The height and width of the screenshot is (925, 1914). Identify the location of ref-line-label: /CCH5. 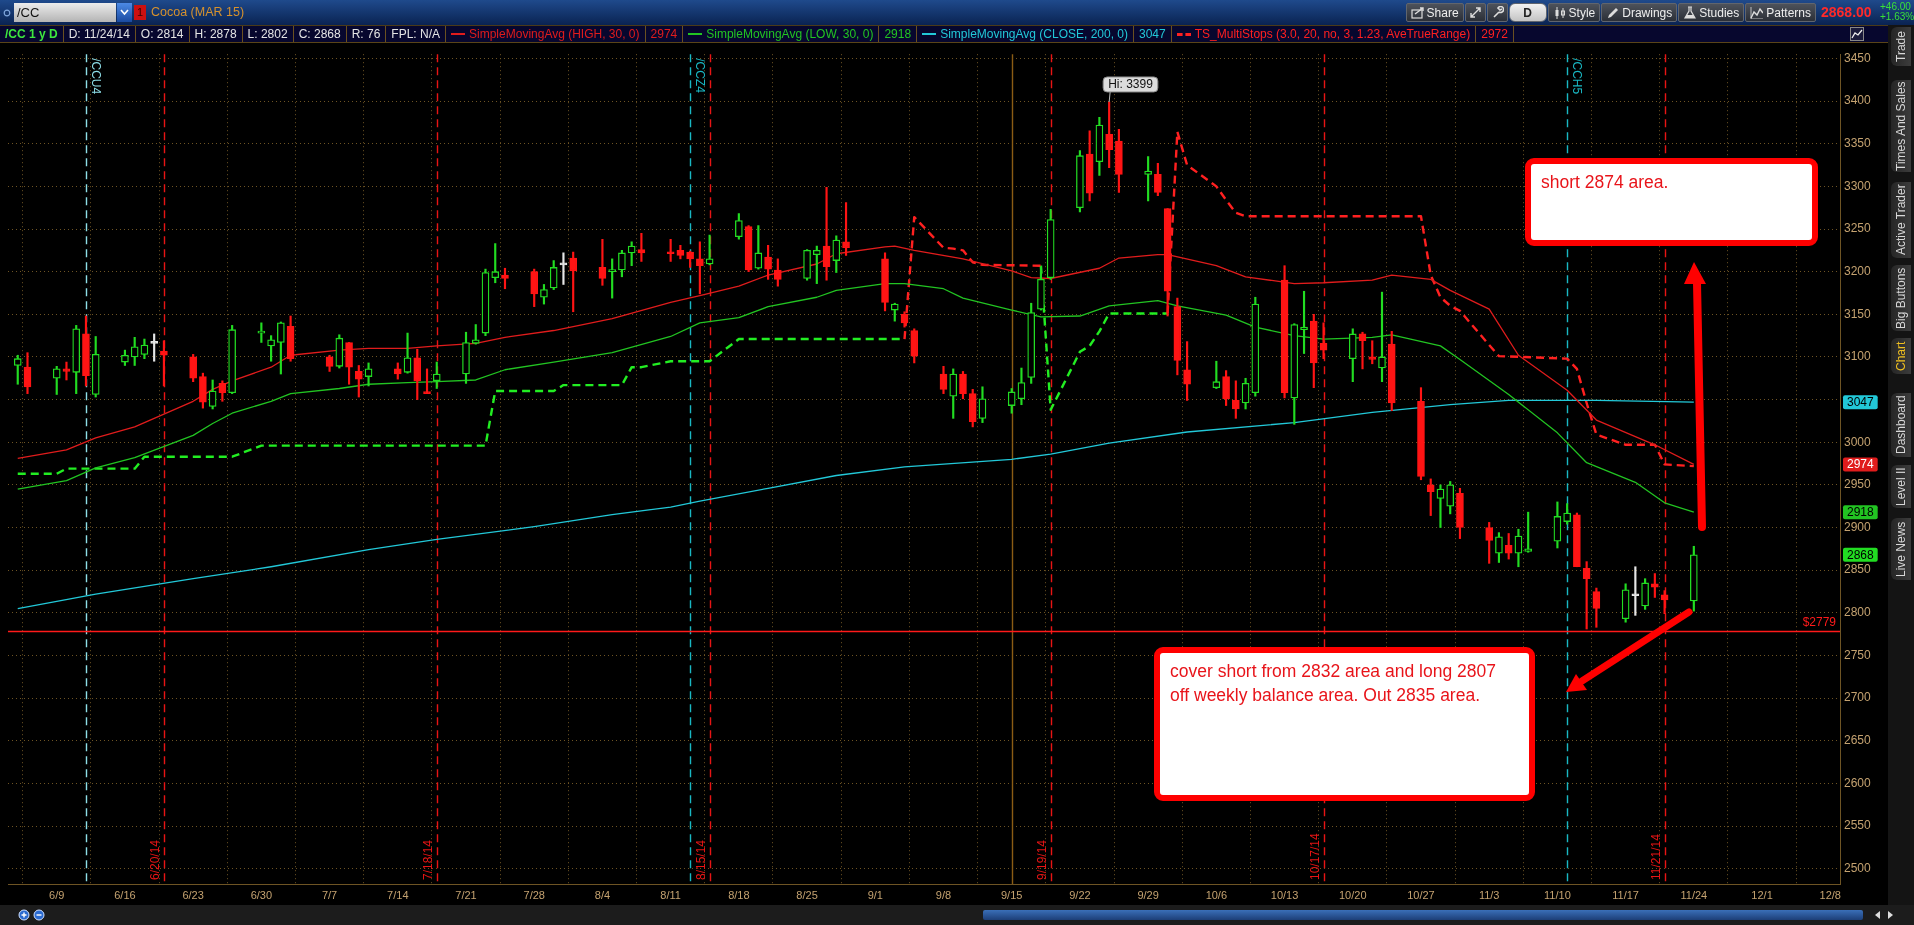
(1577, 76).